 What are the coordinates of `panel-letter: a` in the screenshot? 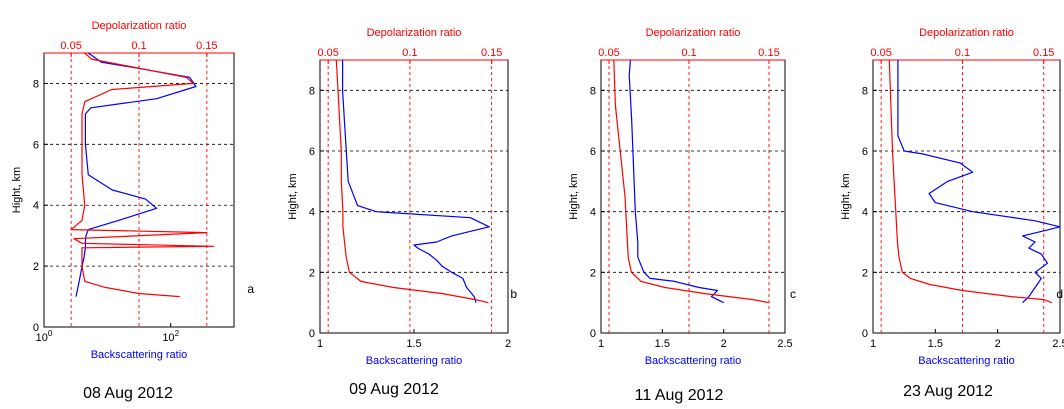 It's located at (250, 289).